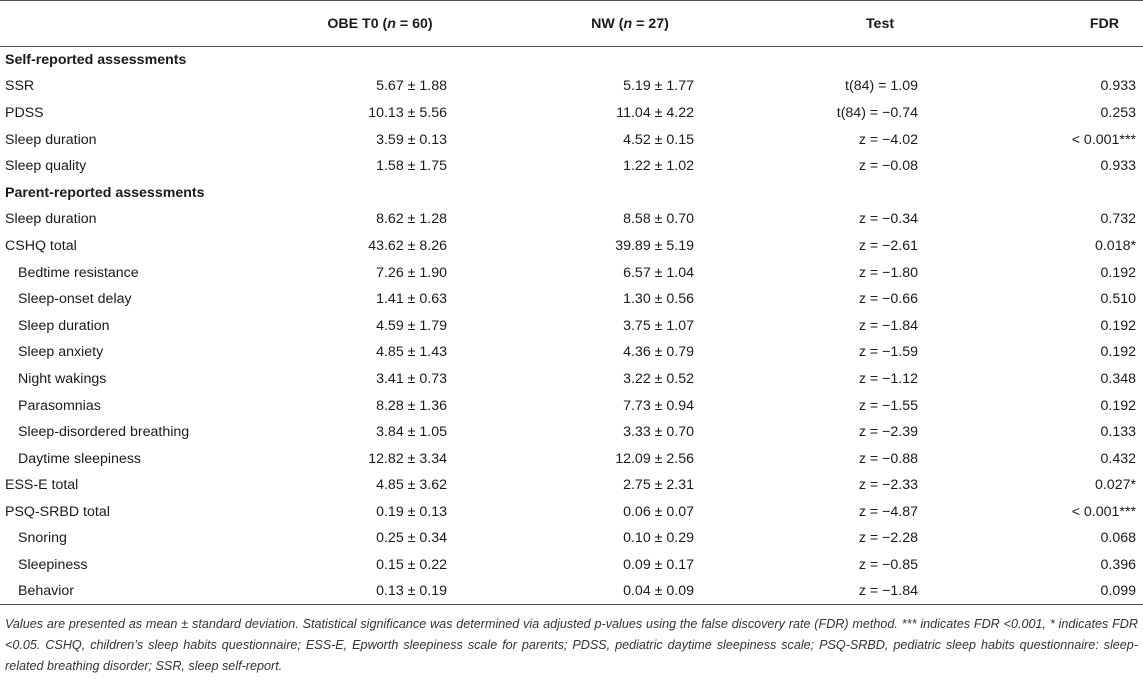  Describe the element at coordinates (1118, 112) in the screenshot. I see `fdr-value: 0.253` at that location.